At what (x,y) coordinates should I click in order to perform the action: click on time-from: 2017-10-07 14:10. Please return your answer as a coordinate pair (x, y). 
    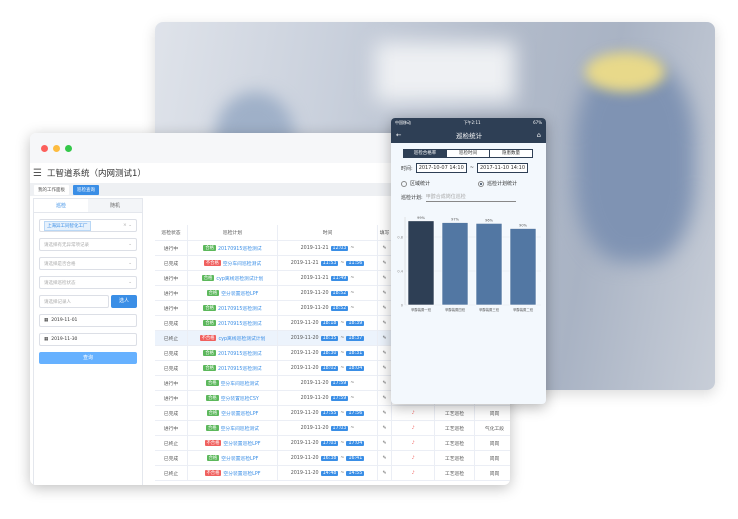
    Looking at the image, I should click on (441, 168).